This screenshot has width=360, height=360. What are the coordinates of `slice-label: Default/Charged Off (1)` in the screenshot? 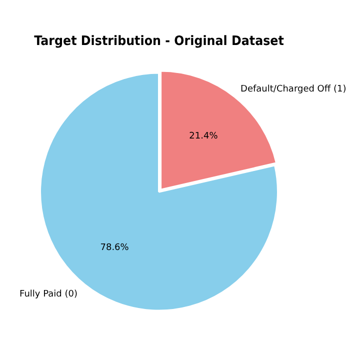 It's located at (293, 89).